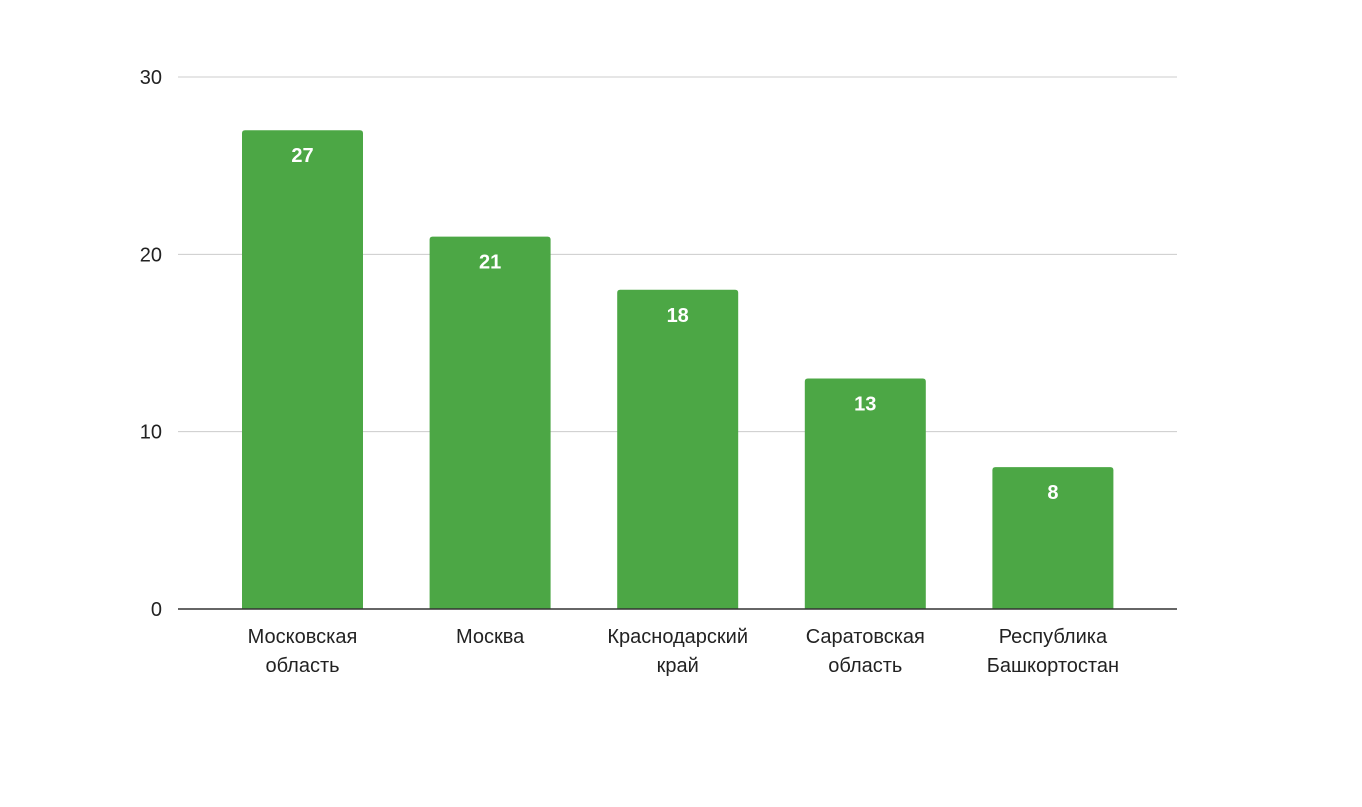 Image resolution: width=1362 pixels, height=807 pixels. Describe the element at coordinates (865, 404) in the screenshot. I see `data-label: 13` at that location.